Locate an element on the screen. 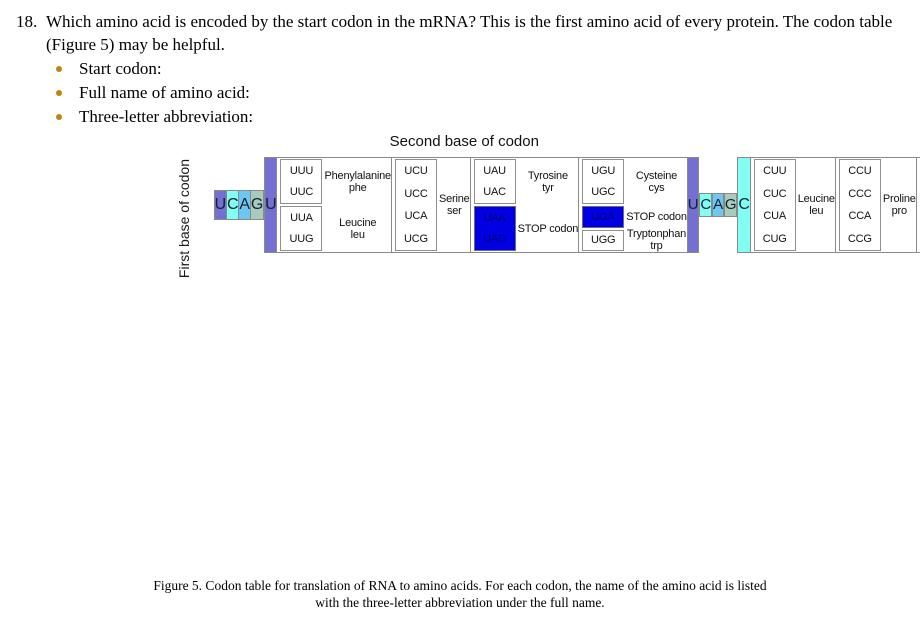  amino-acid-name: Cysteine is located at coordinates (656, 175).